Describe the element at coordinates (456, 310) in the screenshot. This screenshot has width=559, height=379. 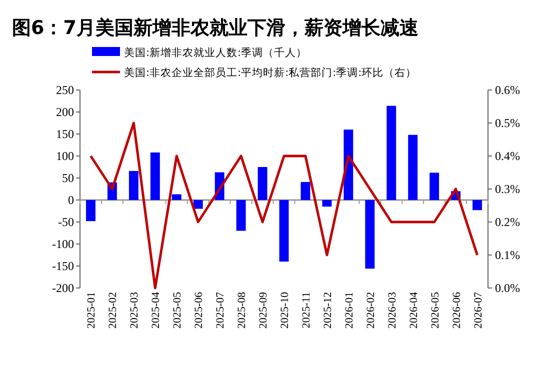
I see `x-tick-label: 2026-06` at that location.